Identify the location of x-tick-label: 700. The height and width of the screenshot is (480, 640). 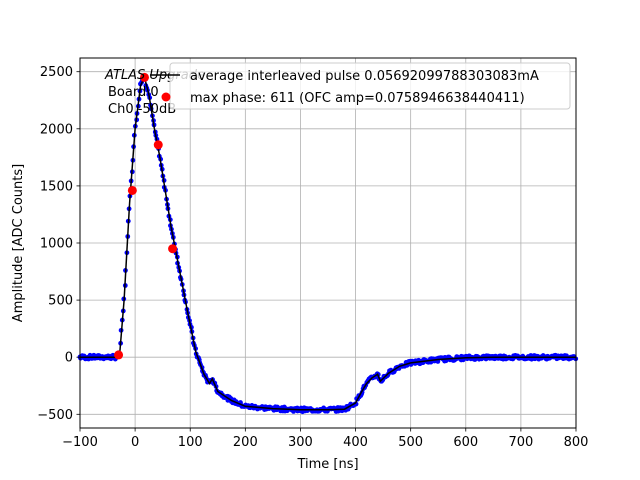
(520, 442).